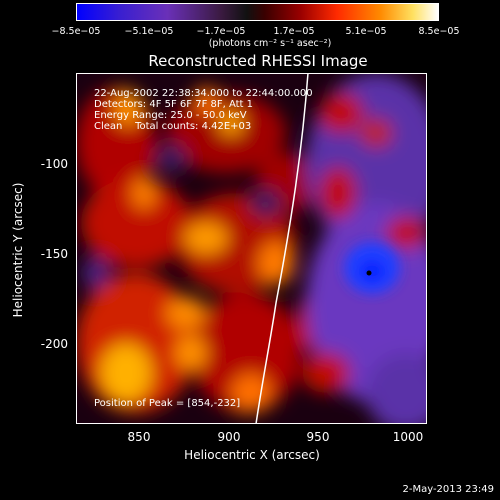  I want to click on colorbar-tick: 1.7e−05, so click(294, 31).